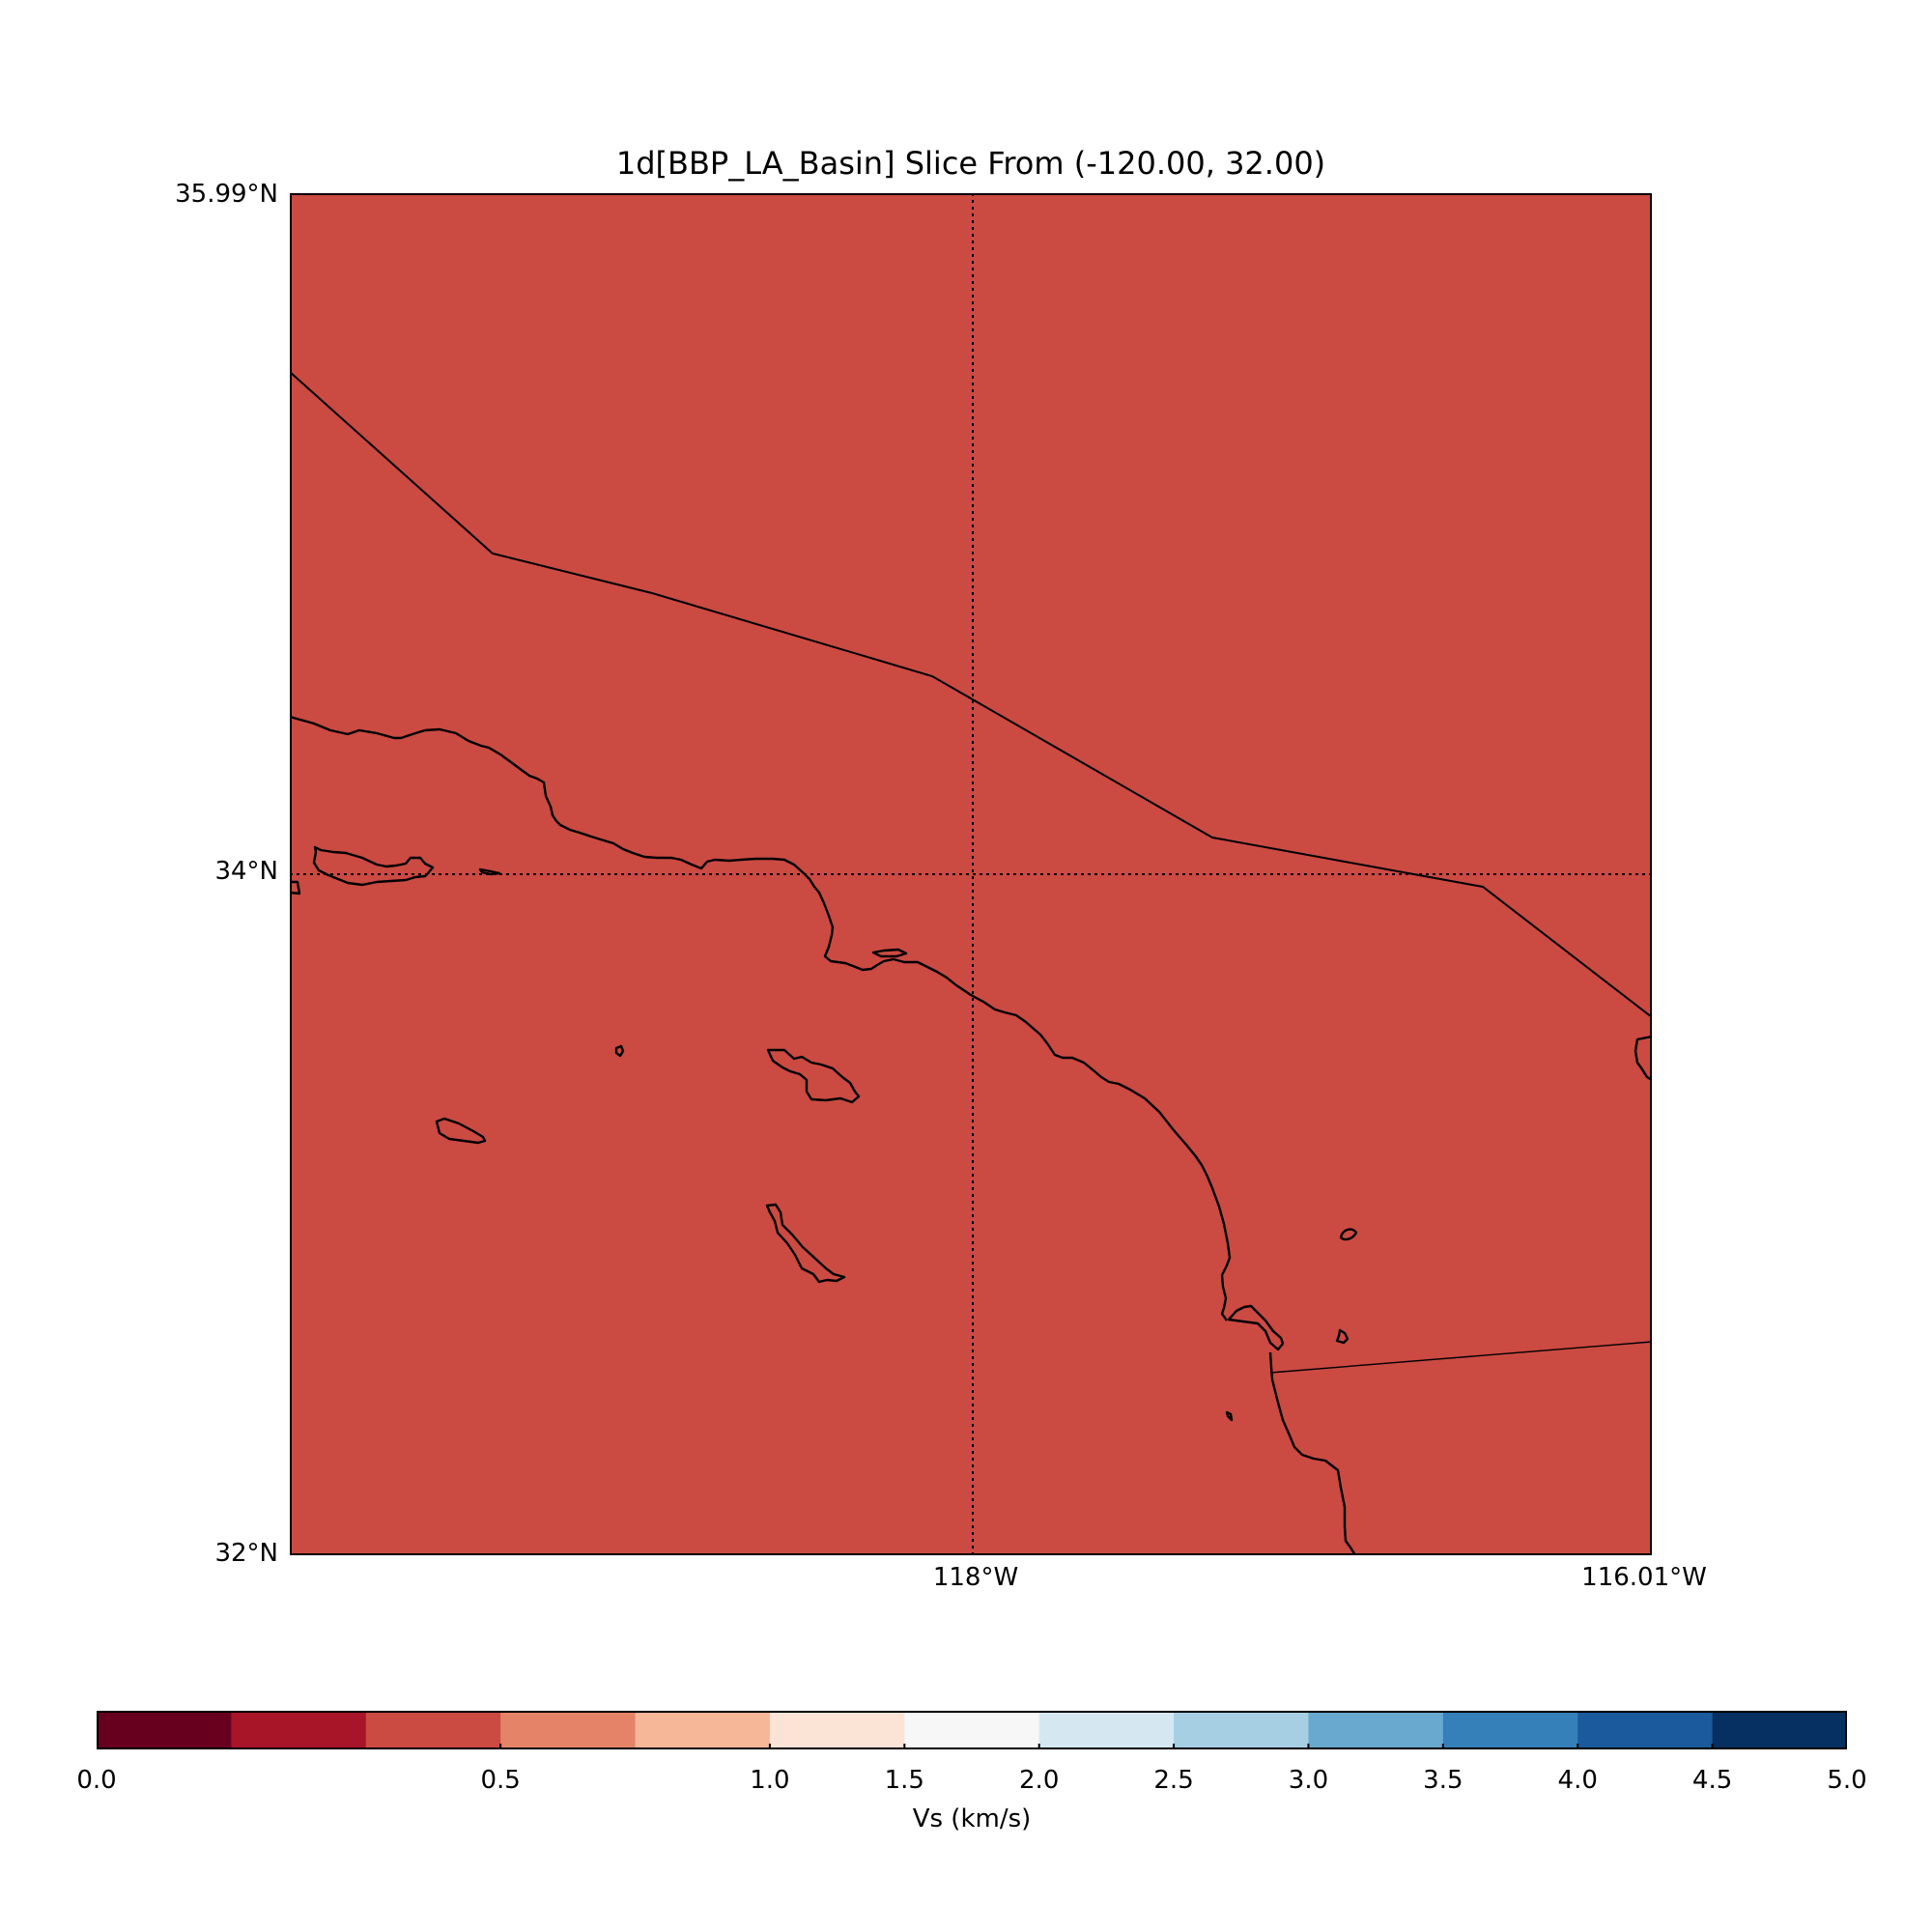  Describe the element at coordinates (1577, 1780) in the screenshot. I see `colorbar-tick-label: 4.0` at that location.